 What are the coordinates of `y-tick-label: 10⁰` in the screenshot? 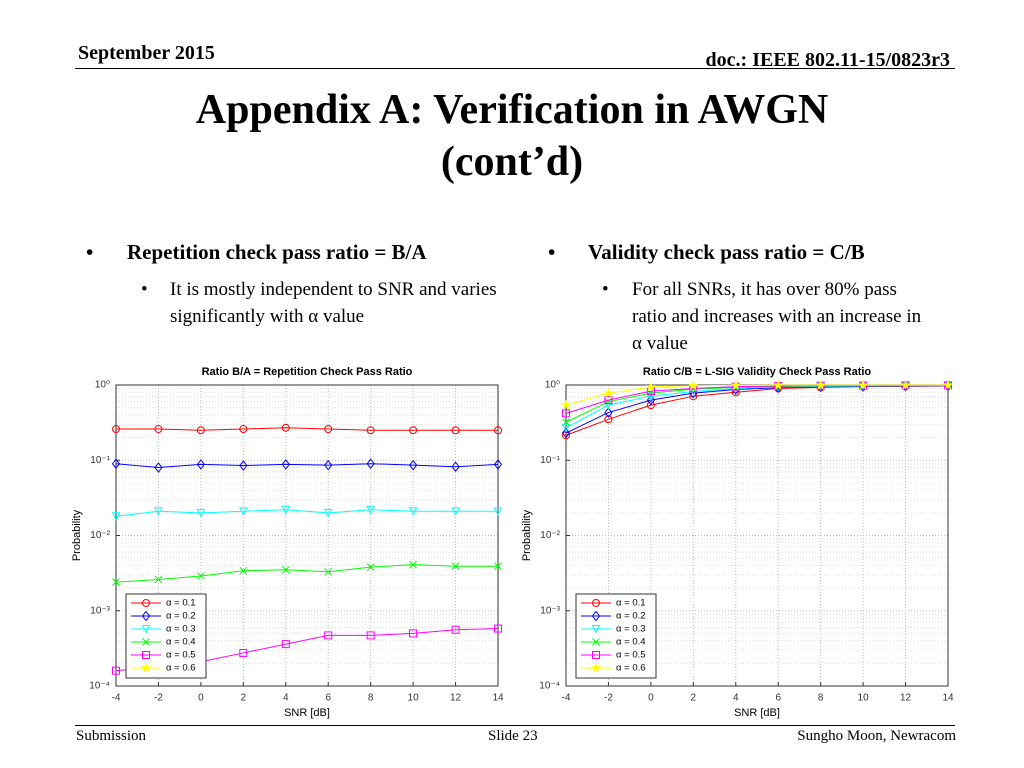 It's located at (102, 385).